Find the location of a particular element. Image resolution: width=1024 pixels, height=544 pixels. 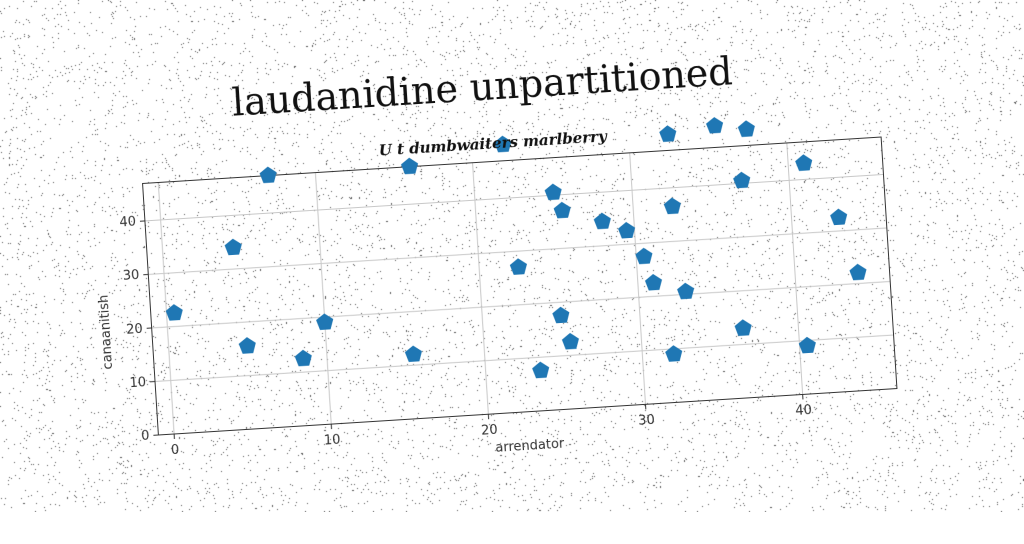

y-tick-label: 30 is located at coordinates (130, 276).